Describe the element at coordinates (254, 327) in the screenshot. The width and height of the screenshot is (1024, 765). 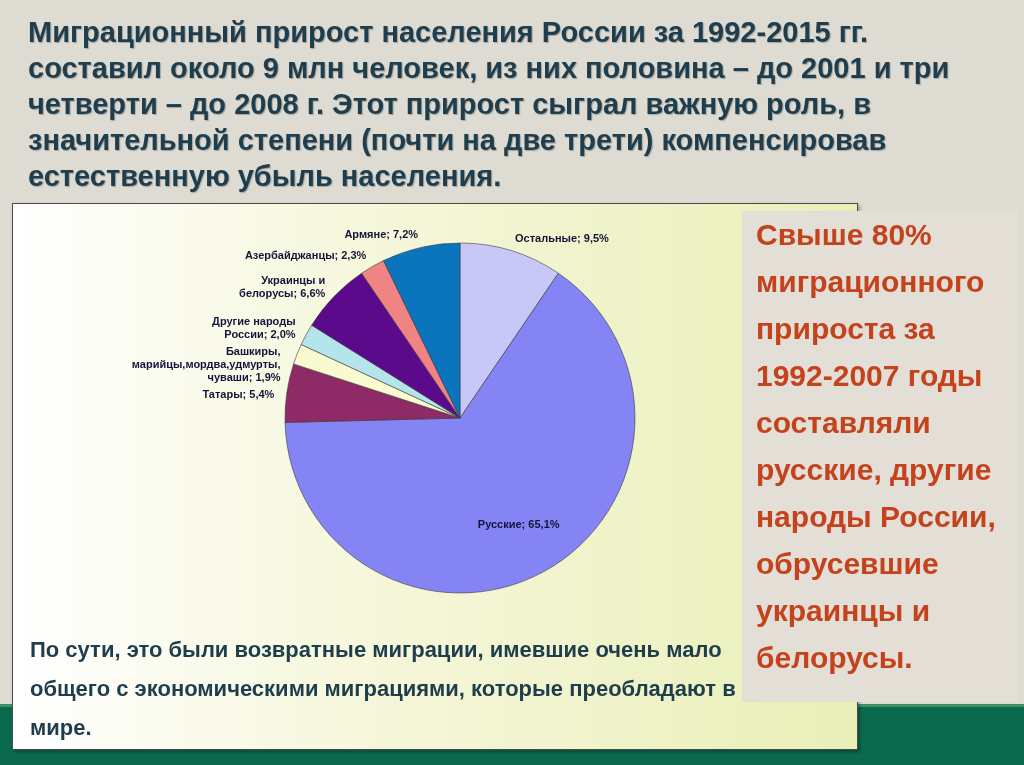
I see `slice-label: Другие народы России; 2,0%` at that location.